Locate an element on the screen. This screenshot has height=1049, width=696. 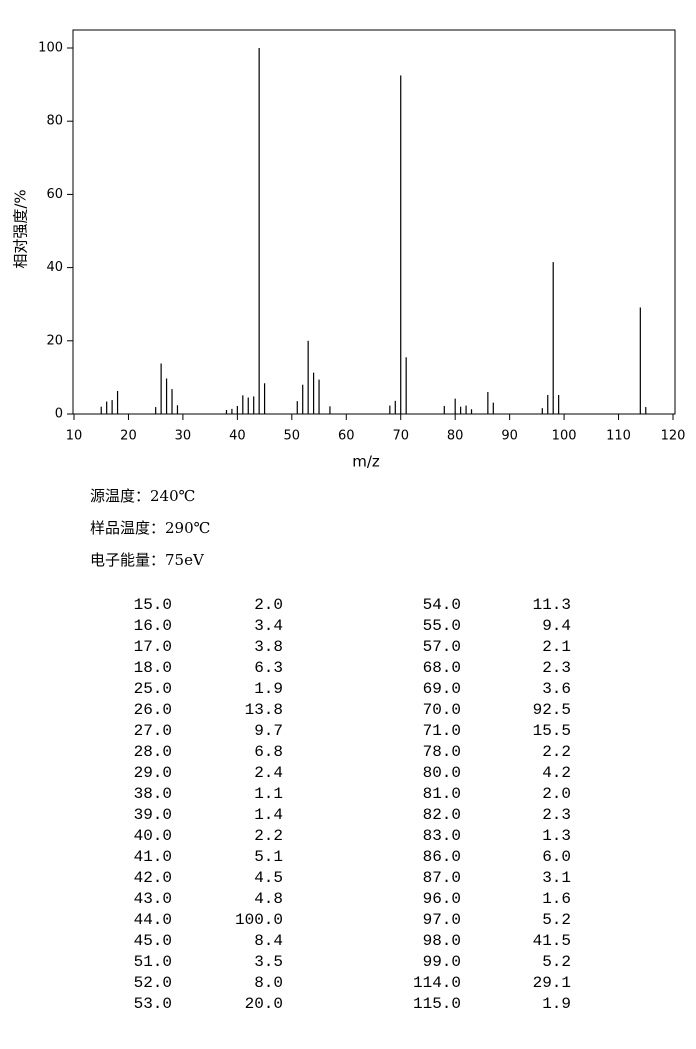
x-tick-label: 120 is located at coordinates (673, 436).